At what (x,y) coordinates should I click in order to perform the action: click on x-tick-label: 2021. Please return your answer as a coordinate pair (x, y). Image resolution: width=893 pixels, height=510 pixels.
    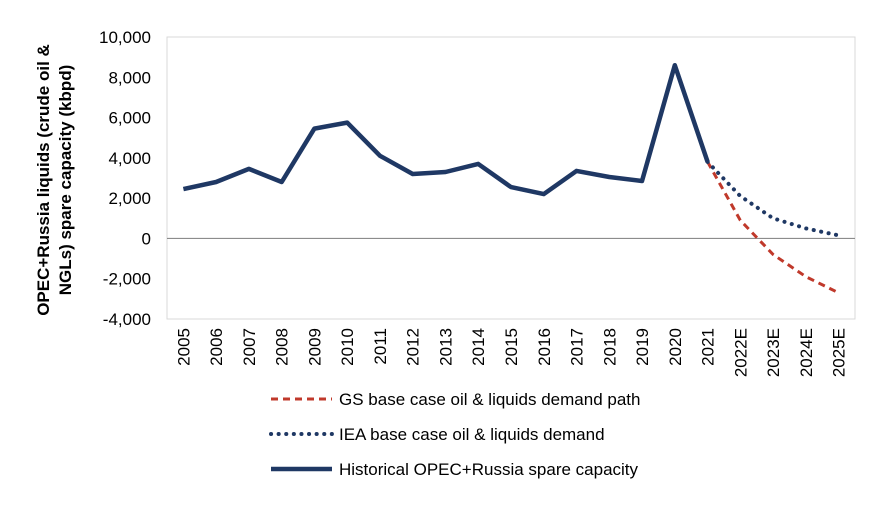
    Looking at the image, I should click on (708, 347).